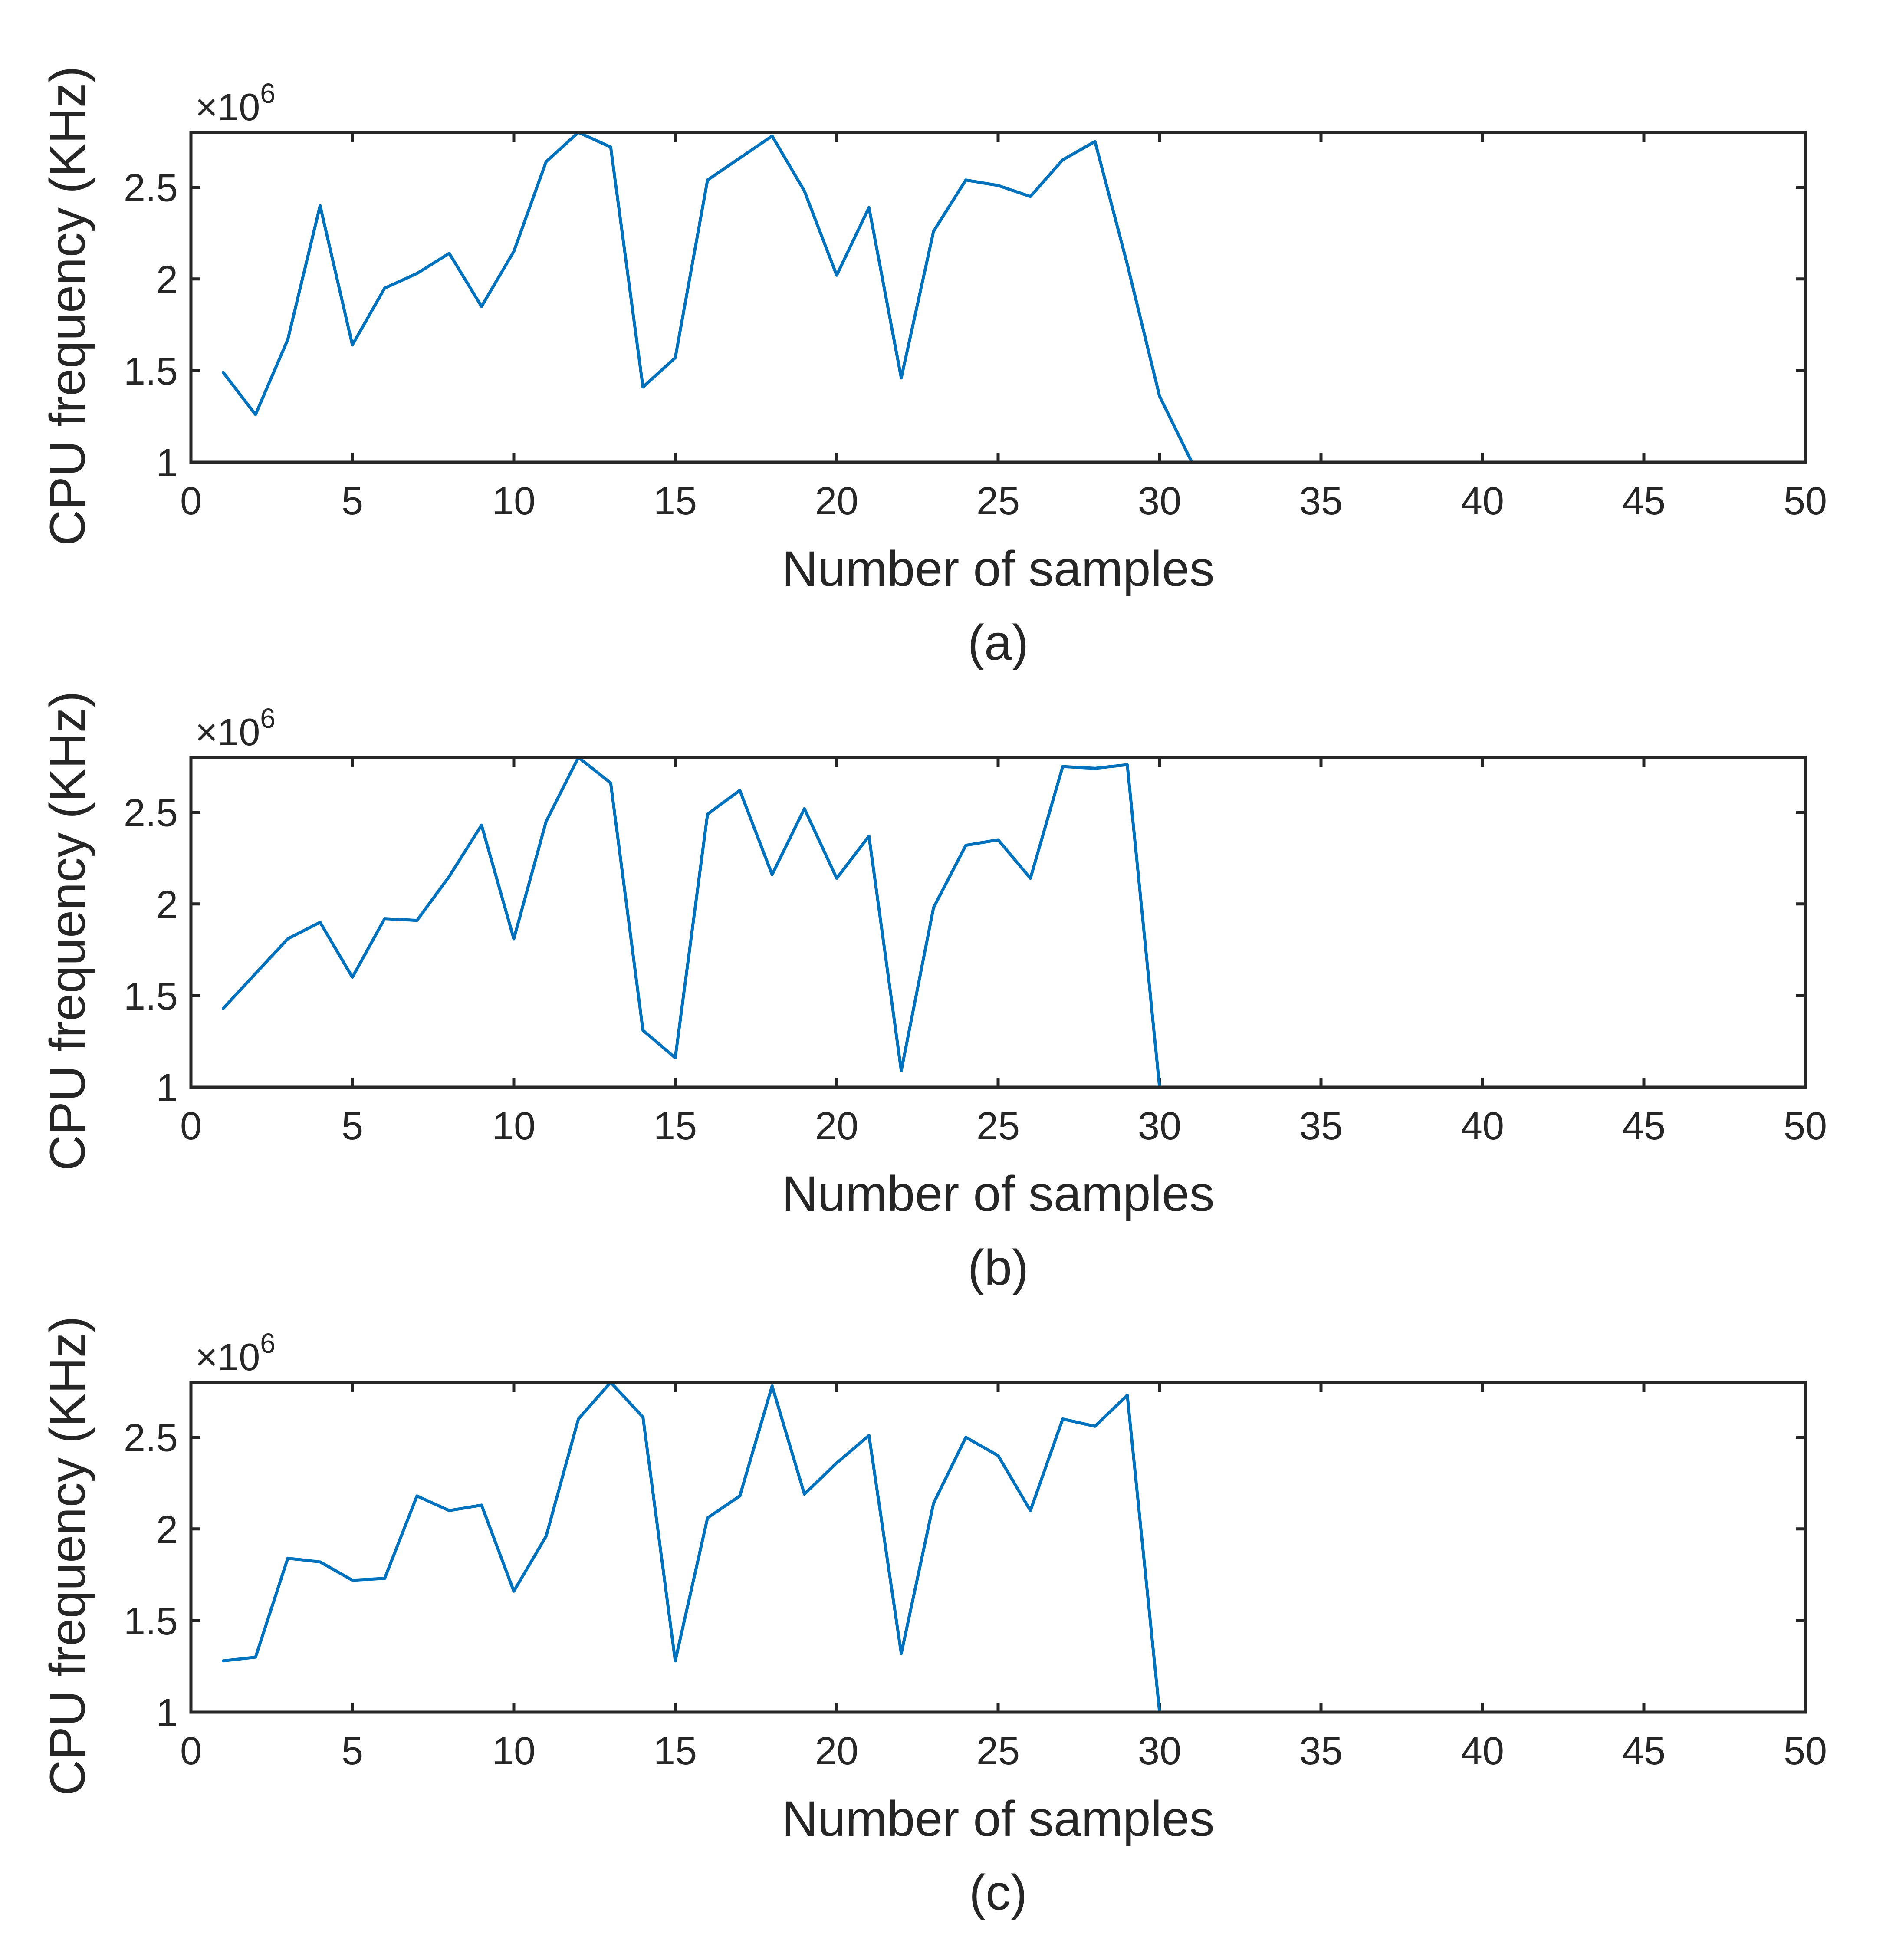 This screenshot has width=1896, height=1960. Describe the element at coordinates (998, 1268) in the screenshot. I see `panel-caption: (b)` at that location.